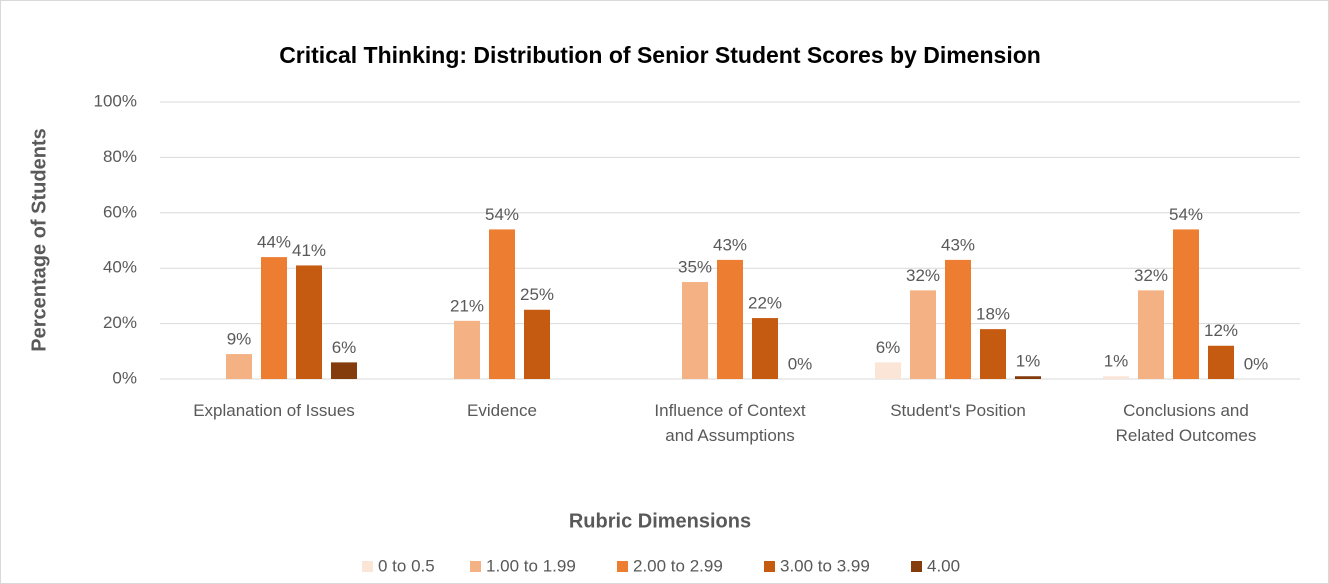 This screenshot has height=584, width=1329. Describe the element at coordinates (274, 410) in the screenshot. I see `x-tick-label: Explanation of Issues` at that location.